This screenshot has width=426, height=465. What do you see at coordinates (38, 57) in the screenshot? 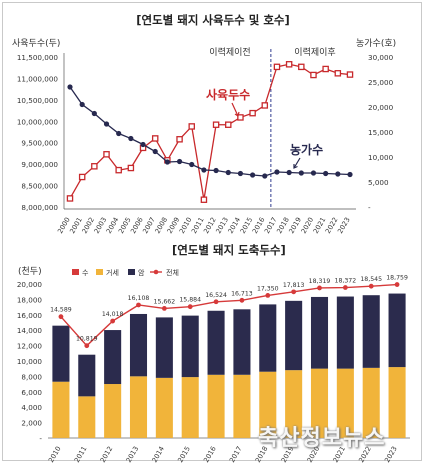
I see `left-tick-label: 11,500,000` at bounding box center [38, 57].